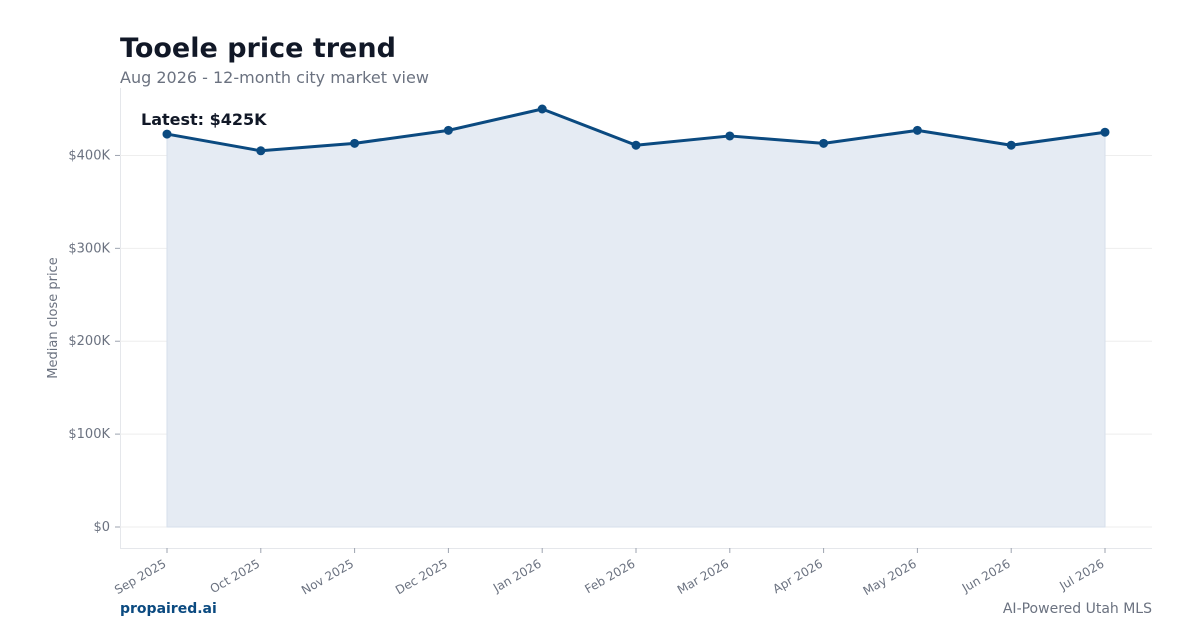 The height and width of the screenshot is (630, 1200). What do you see at coordinates (1077, 609) in the screenshot?
I see `footer-tagline: AI-Powered Utah MLS` at bounding box center [1077, 609].